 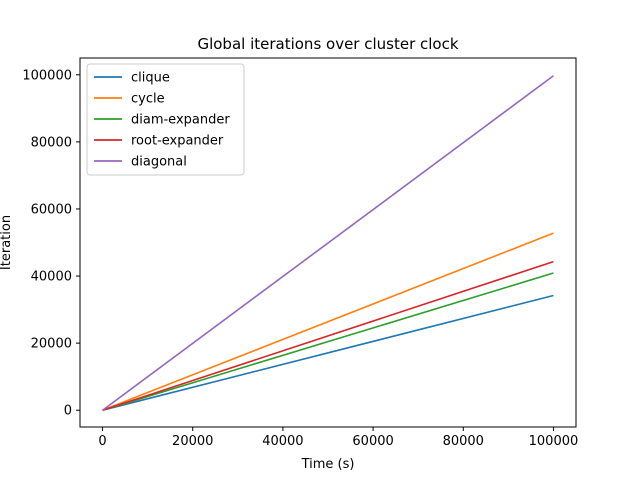 What do you see at coordinates (372, 441) in the screenshot?
I see `x-tick-label: 60000` at bounding box center [372, 441].